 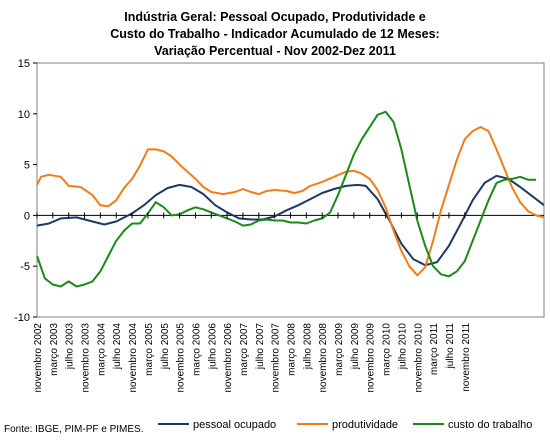 What do you see at coordinates (418, 358) in the screenshot?
I see `x-tick-label: novembro 2010` at bounding box center [418, 358].